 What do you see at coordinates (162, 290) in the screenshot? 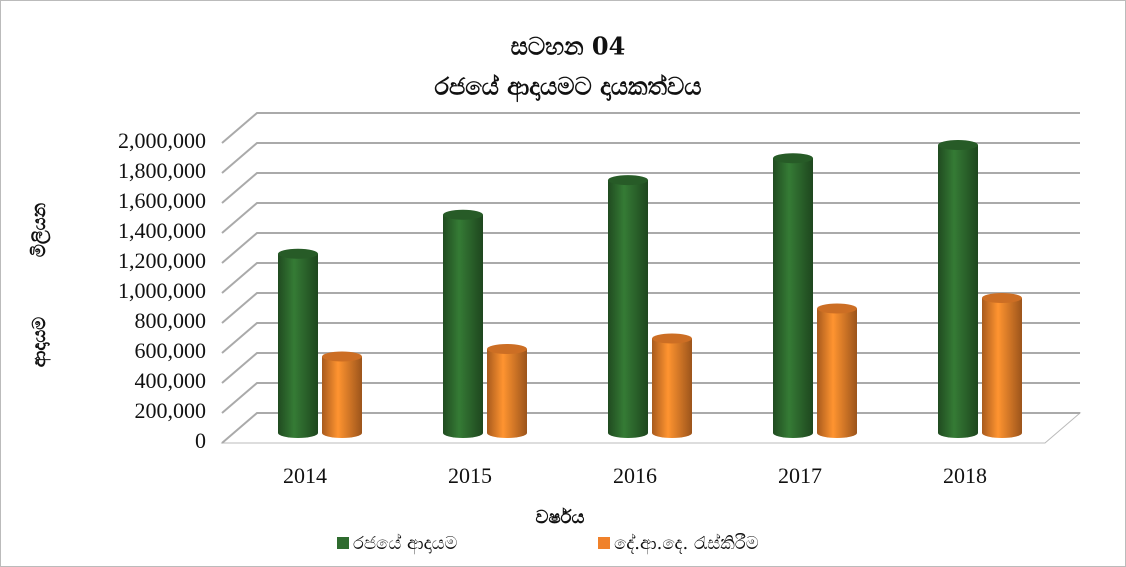
I see `y-tick-label: 1,000,000` at bounding box center [162, 290].